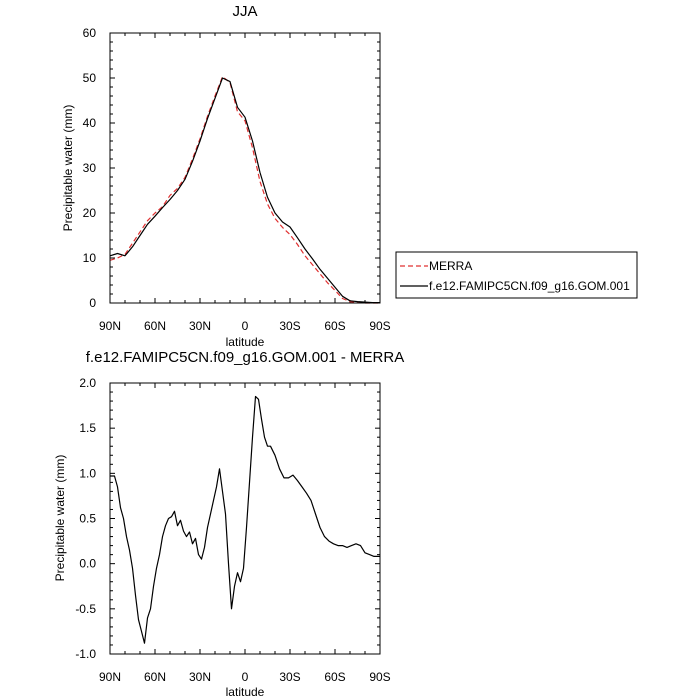 The height and width of the screenshot is (700, 700). I want to click on y-tick-label: 30, so click(90, 168).